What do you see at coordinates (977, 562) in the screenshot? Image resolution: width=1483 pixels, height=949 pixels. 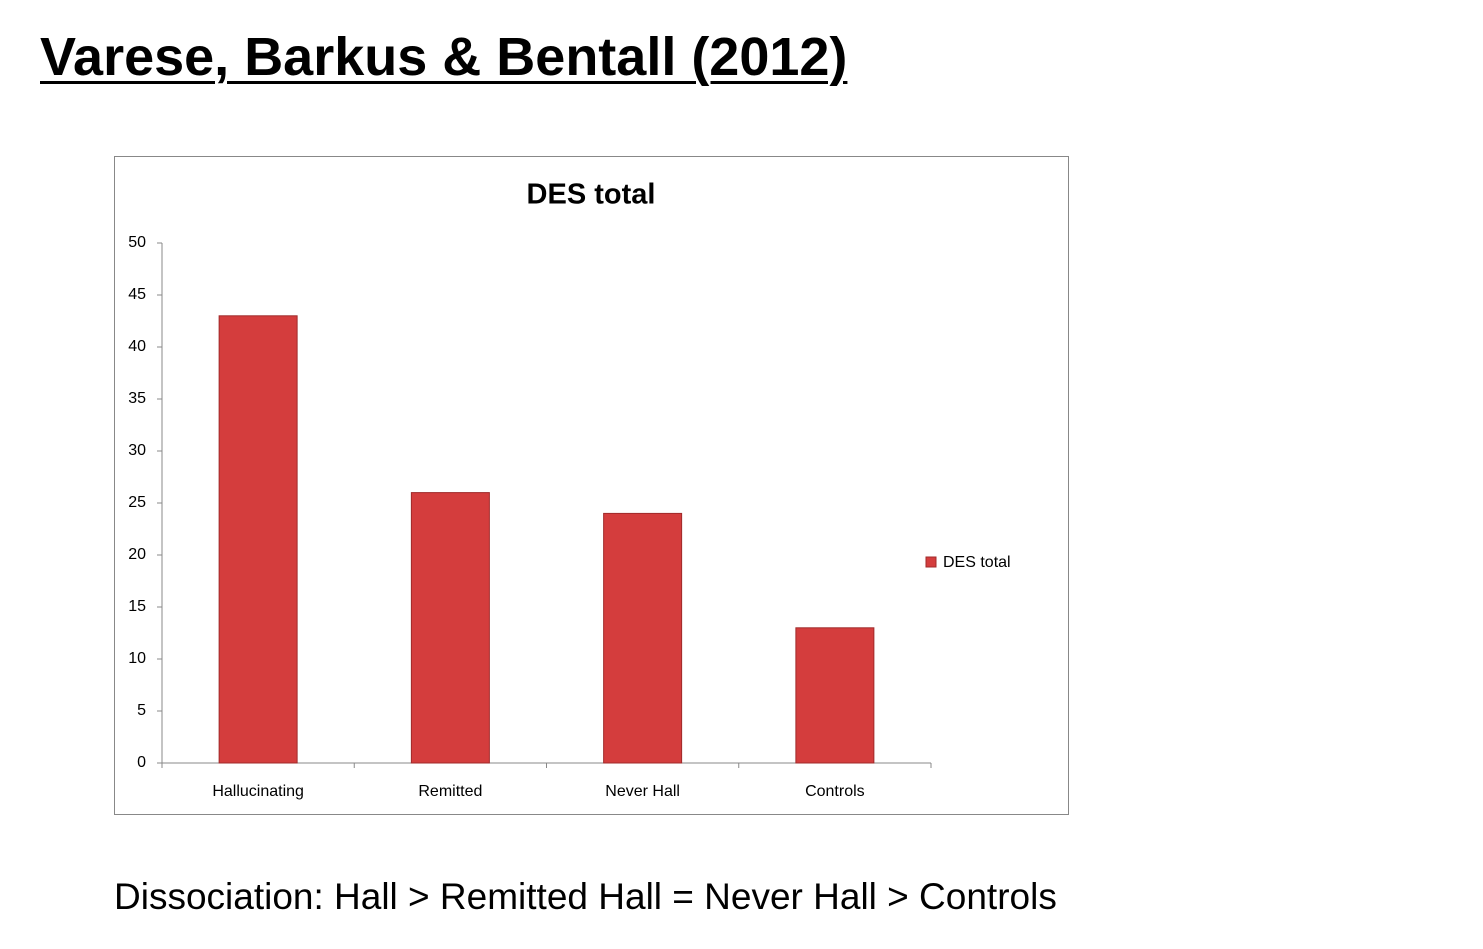 I see `legend-label: DES total` at bounding box center [977, 562].